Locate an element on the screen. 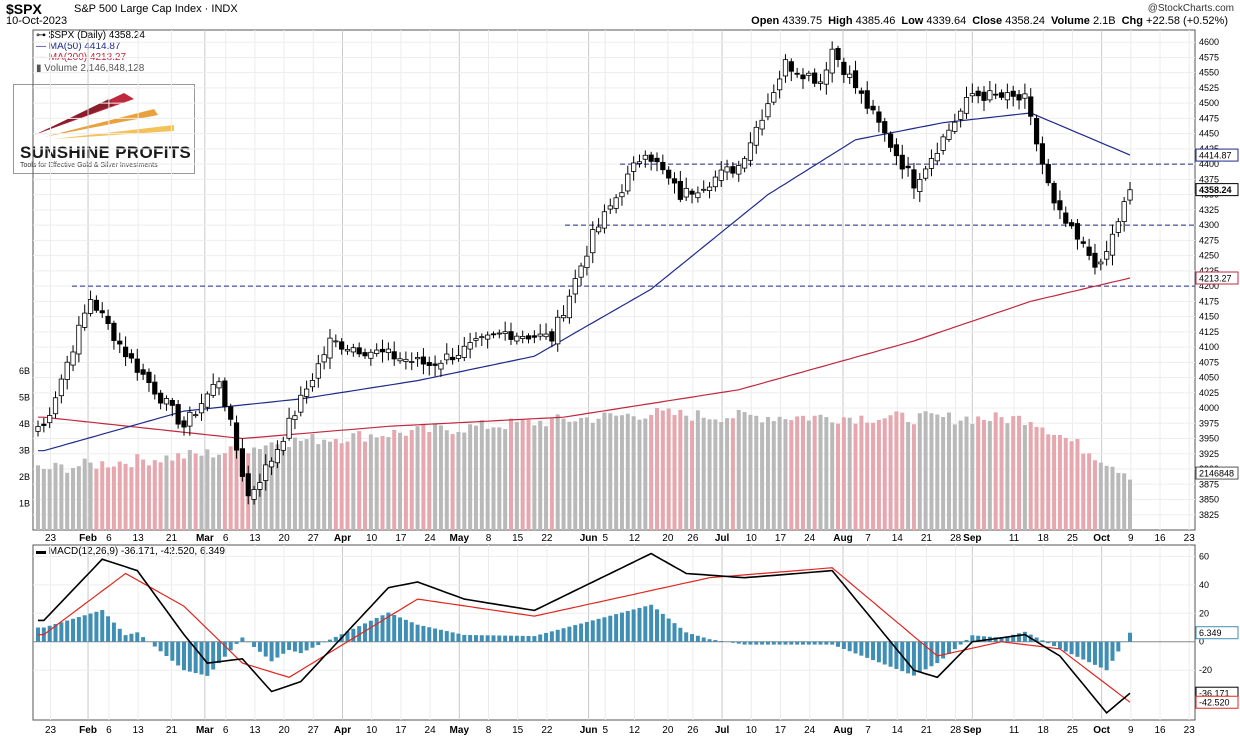  price-x-tick-label: 13 is located at coordinates (139, 538).